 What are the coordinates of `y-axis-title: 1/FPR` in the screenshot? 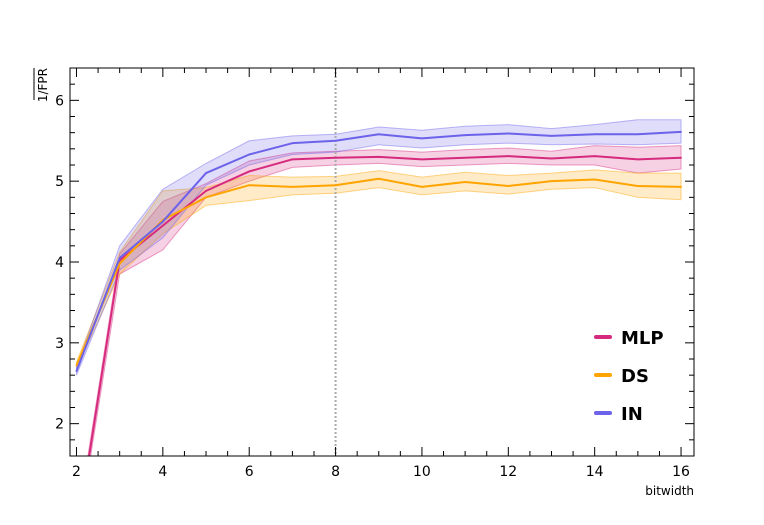 It's located at (43, 85).